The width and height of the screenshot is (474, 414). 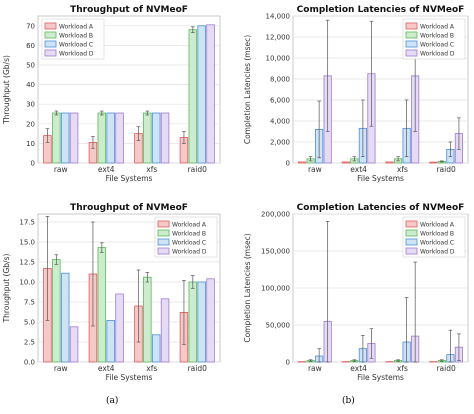 I want to click on y-tick-label: 12,000, so click(x=278, y=38).